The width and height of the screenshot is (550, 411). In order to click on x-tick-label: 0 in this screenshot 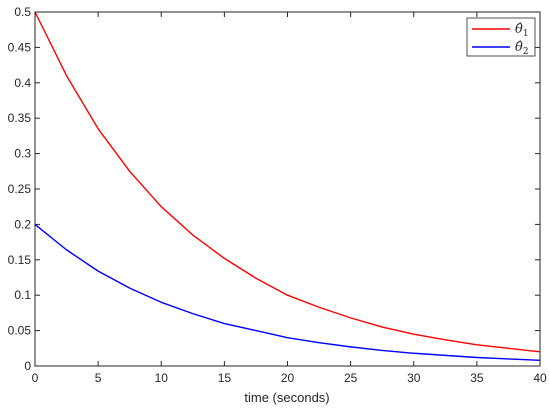, I will do `click(35, 378)`.